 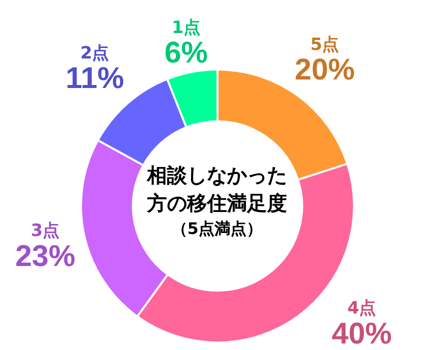 What do you see at coordinates (45, 256) in the screenshot?
I see `data-label: 23%` at bounding box center [45, 256].